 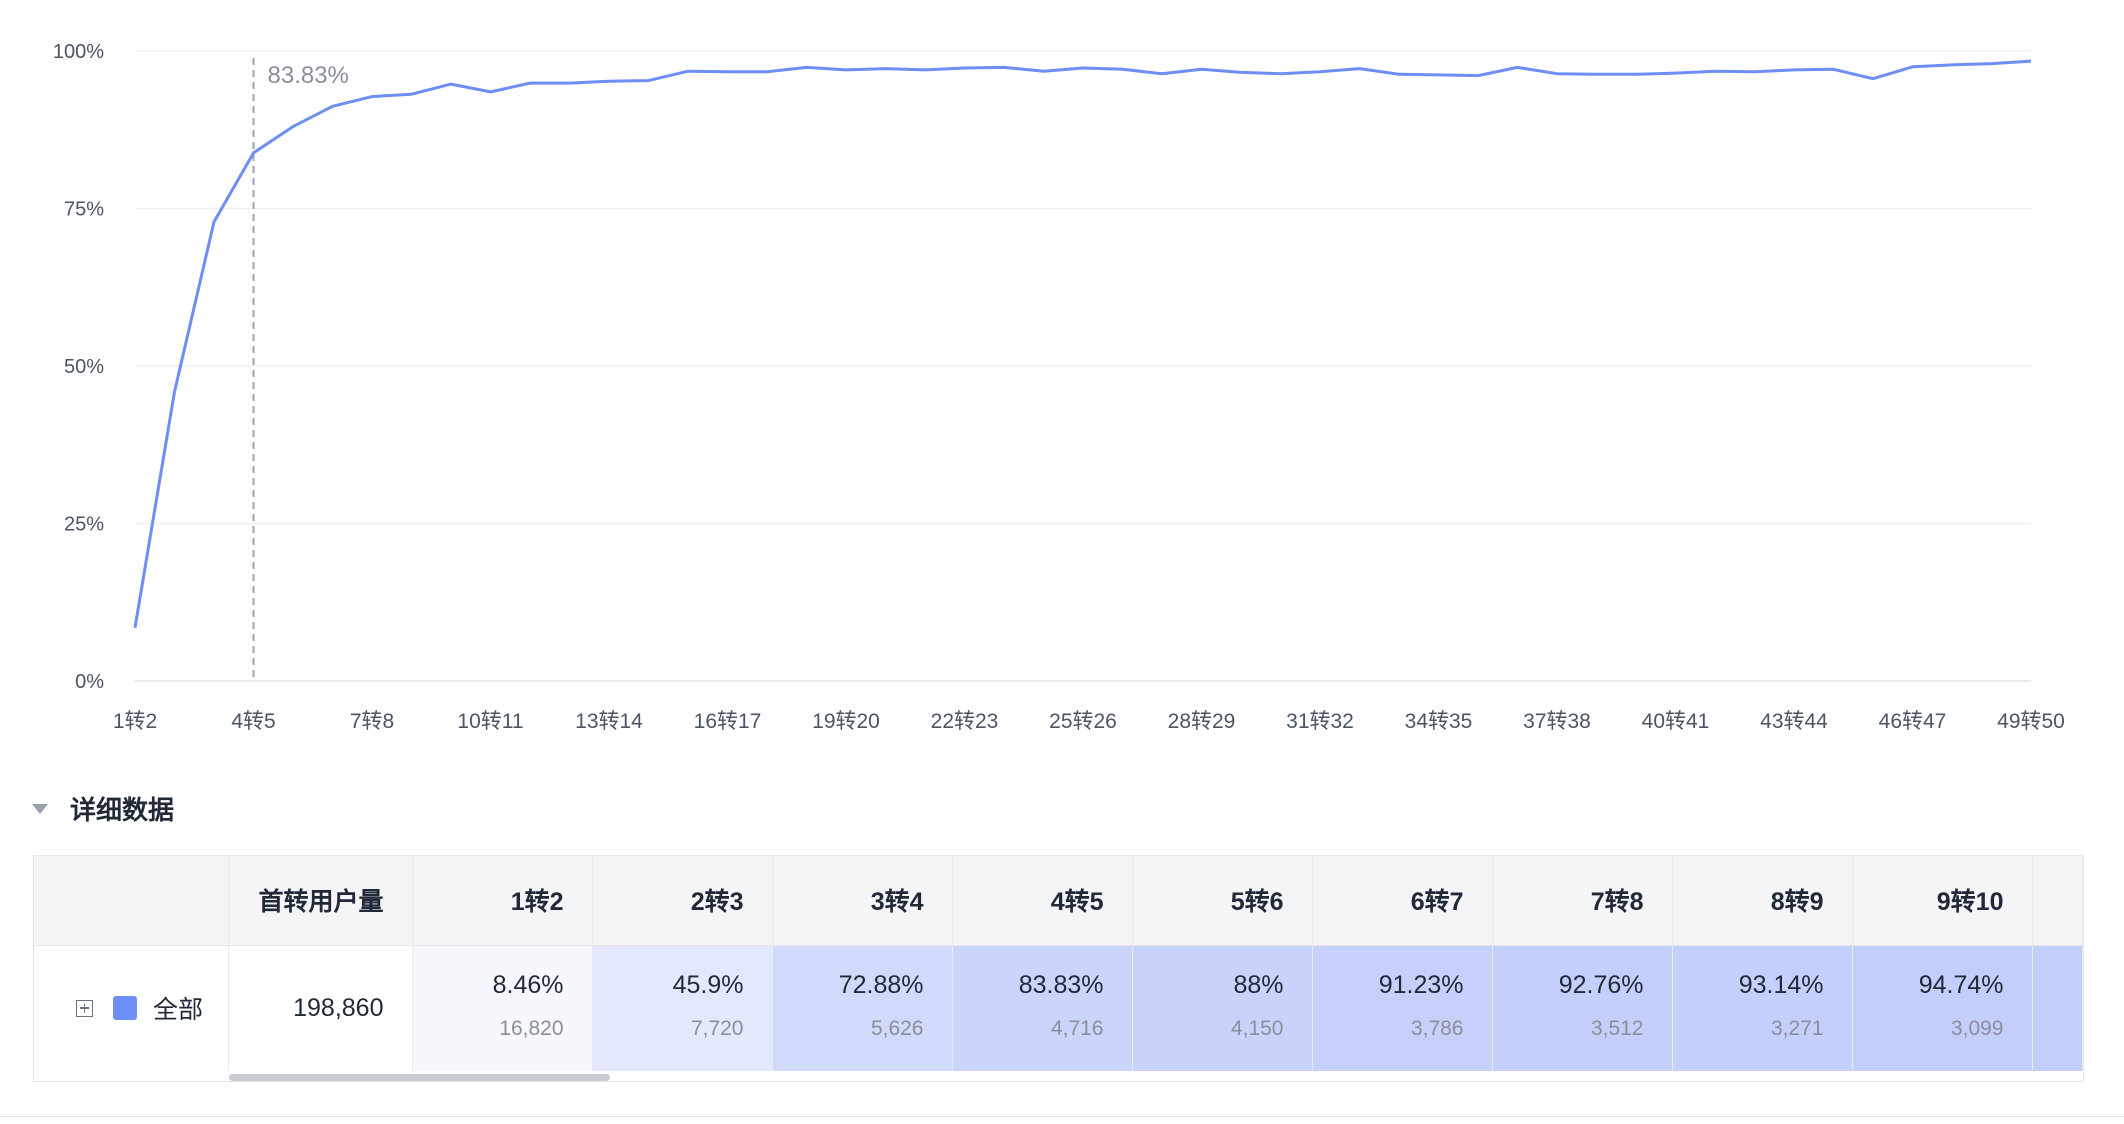 I want to click on x-tick-label: 34转35, so click(x=1439, y=721).